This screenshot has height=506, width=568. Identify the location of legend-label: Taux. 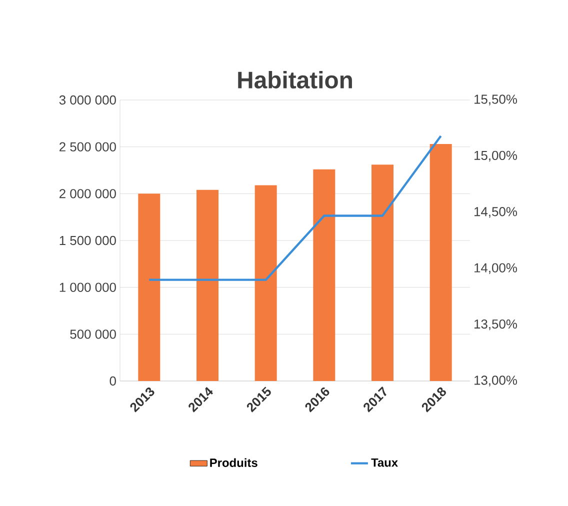
(384, 462).